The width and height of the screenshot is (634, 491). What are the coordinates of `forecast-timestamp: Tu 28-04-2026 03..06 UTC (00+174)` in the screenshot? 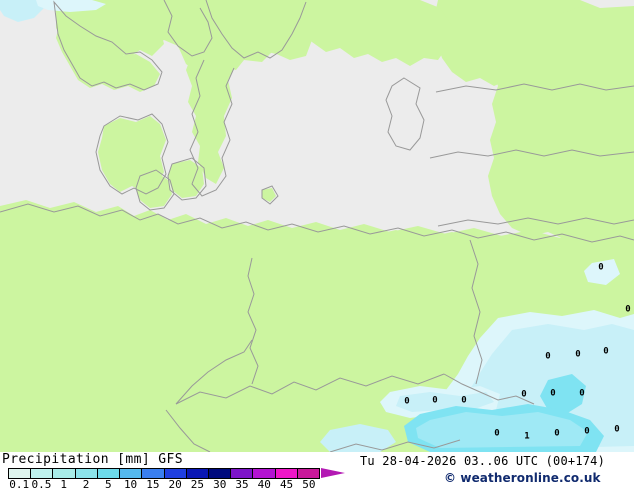 It's located at (483, 461).